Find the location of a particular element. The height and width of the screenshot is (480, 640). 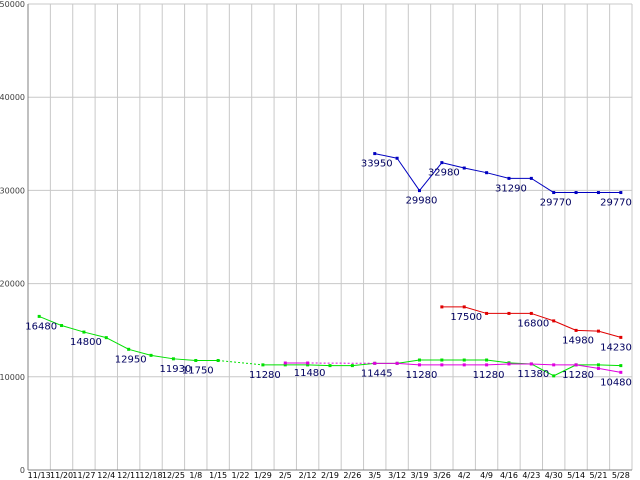

data-label: 29770 is located at coordinates (616, 203).